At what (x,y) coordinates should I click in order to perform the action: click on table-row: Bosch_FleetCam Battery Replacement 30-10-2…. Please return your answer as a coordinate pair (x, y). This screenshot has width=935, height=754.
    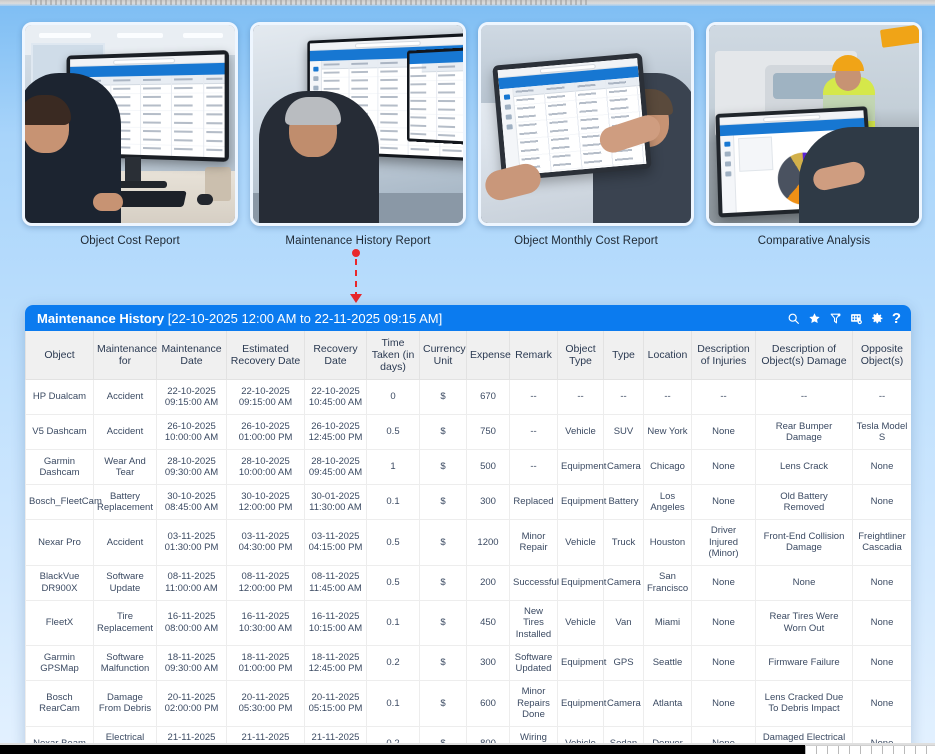
    Looking at the image, I should click on (468, 502).